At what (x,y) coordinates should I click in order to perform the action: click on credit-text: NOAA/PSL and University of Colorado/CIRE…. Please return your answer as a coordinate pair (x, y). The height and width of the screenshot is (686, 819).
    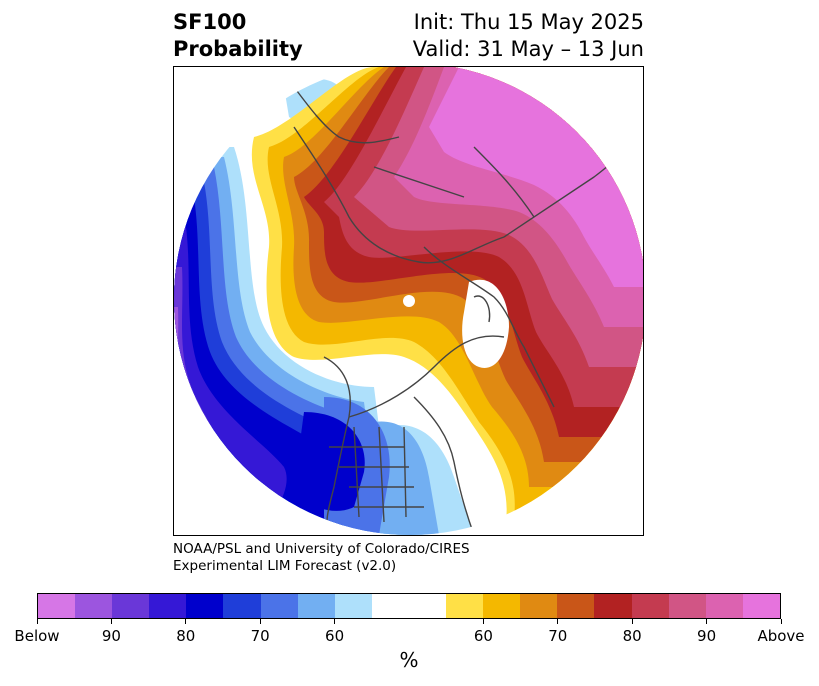
    Looking at the image, I should click on (321, 558).